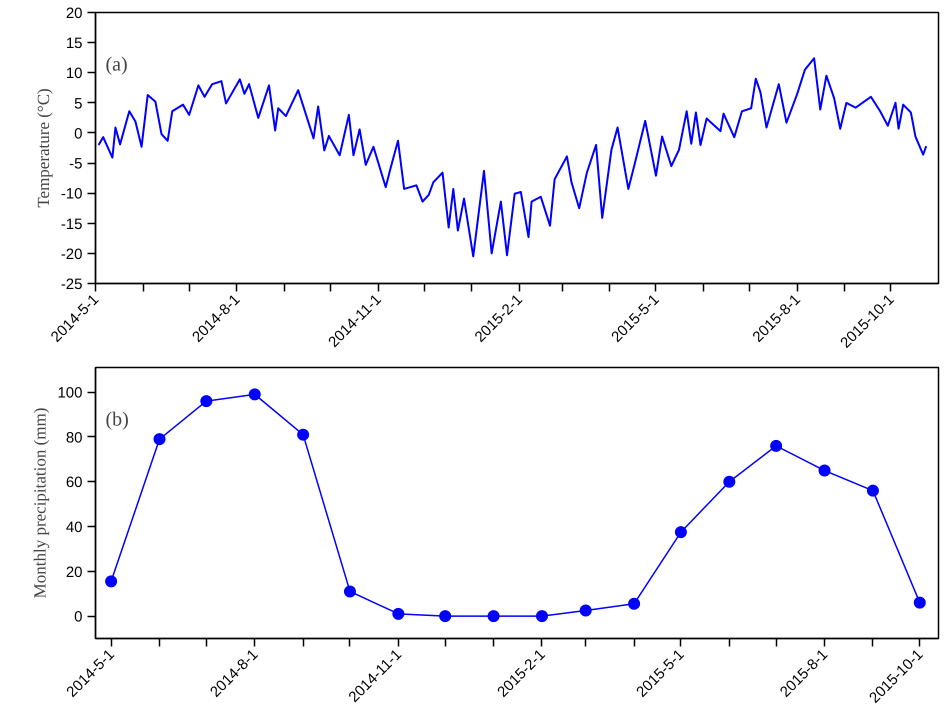 This screenshot has height=718, width=948. Describe the element at coordinates (70, 393) in the screenshot. I see `y-tick-label: 100` at that location.